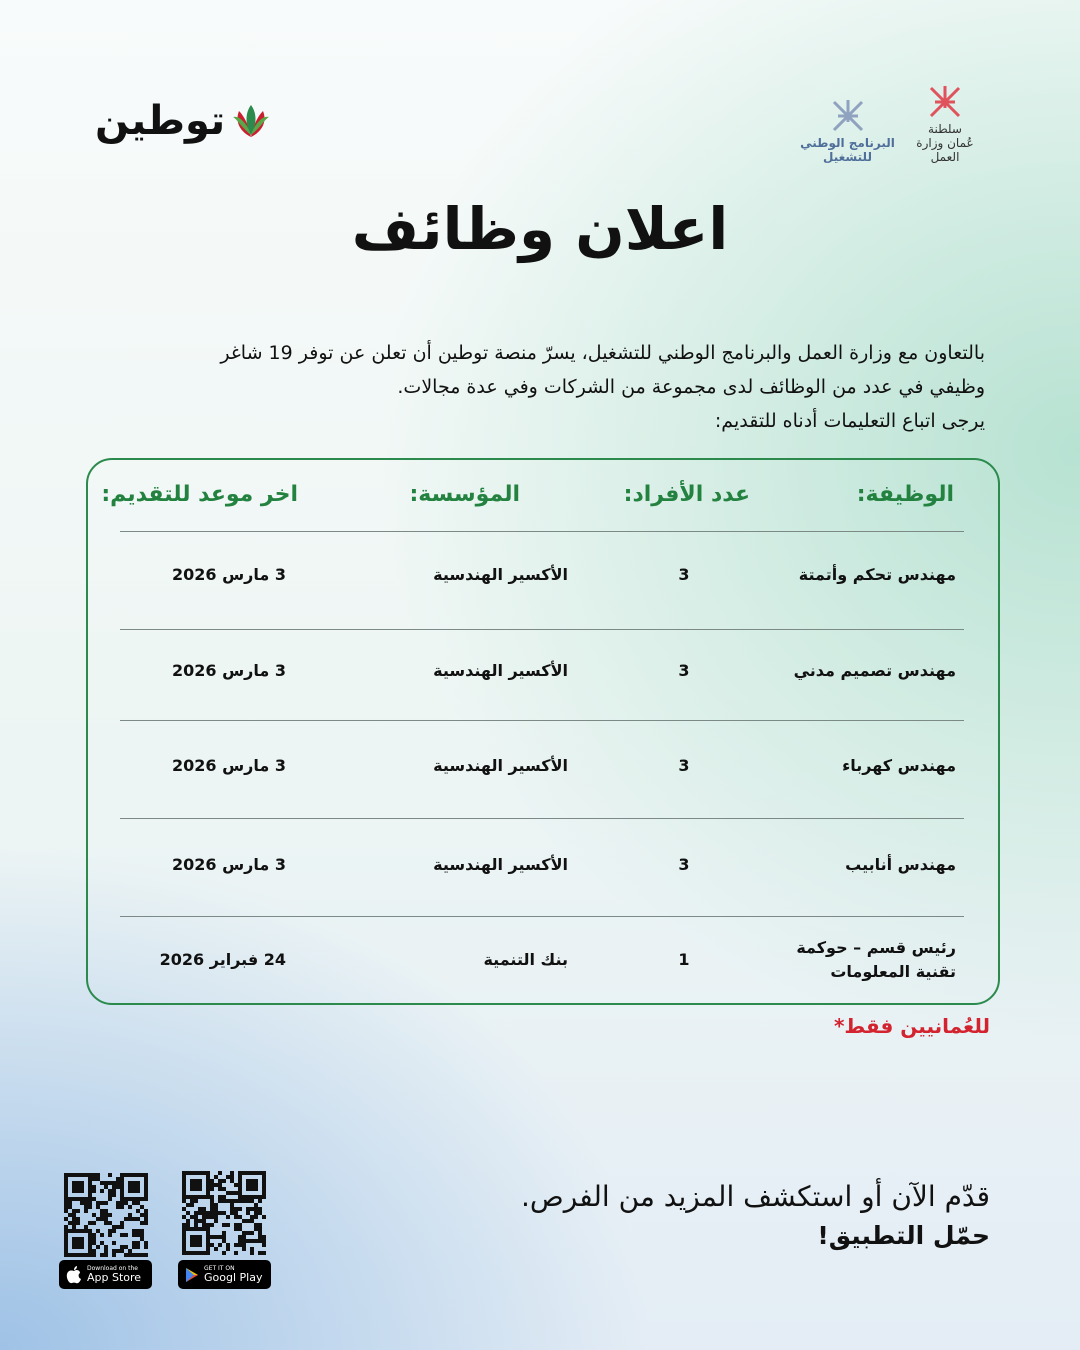  Describe the element at coordinates (911, 1026) in the screenshot. I see `omanis-only-note: للعُمانيين فقط*` at that location.